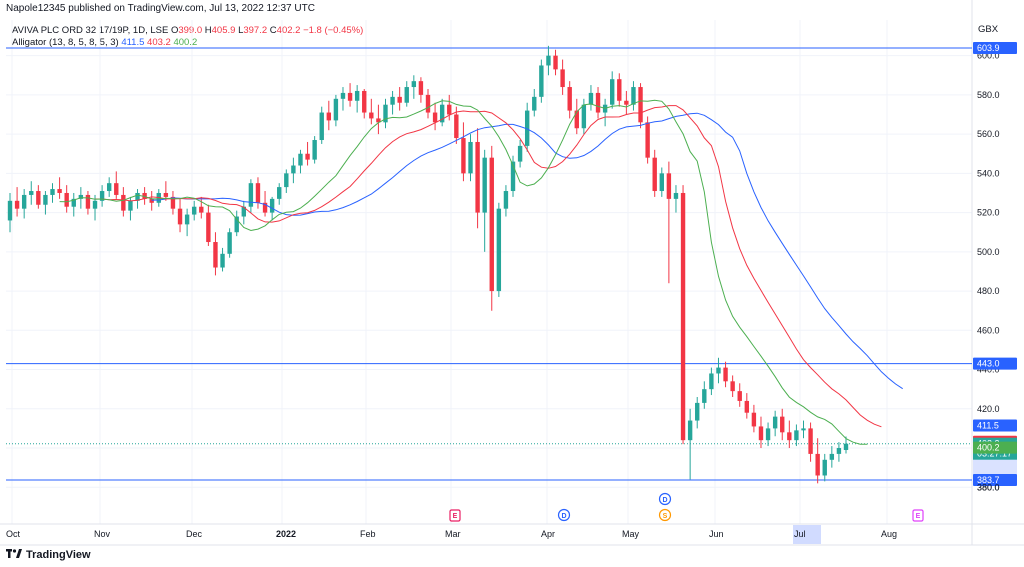 This screenshot has width=1024, height=567. What do you see at coordinates (665, 515) in the screenshot?
I see `event-split-icon` at bounding box center [665, 515].